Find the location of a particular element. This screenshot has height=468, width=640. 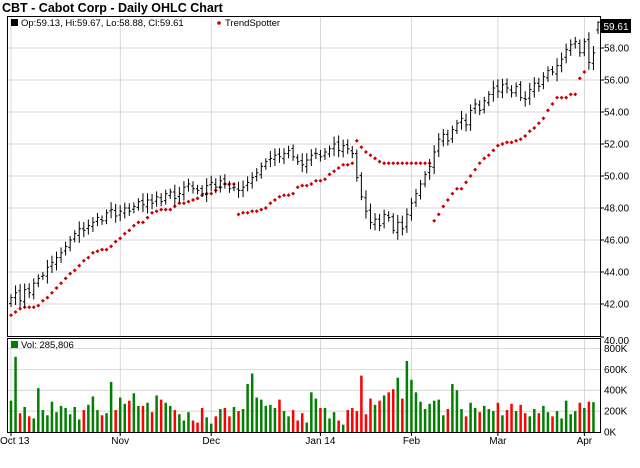

date-tick-label: Feb is located at coordinates (412, 441).